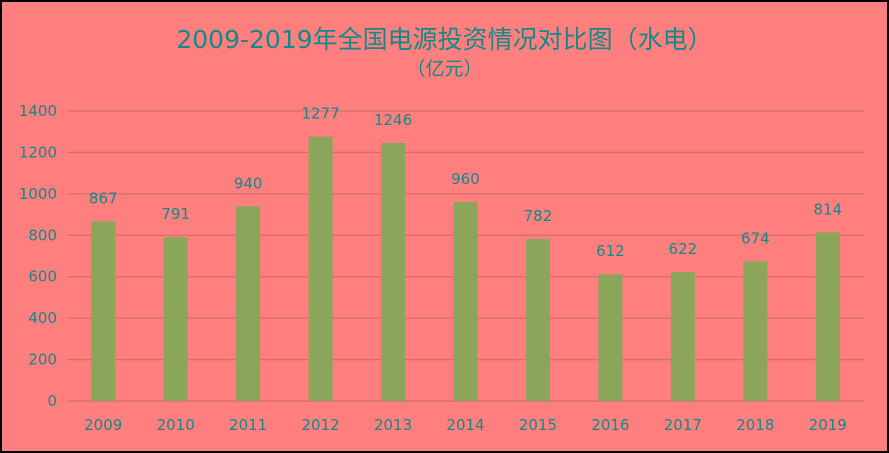 The width and height of the screenshot is (889, 453). What do you see at coordinates (38, 152) in the screenshot?
I see `y-tick-label: 1200` at bounding box center [38, 152].